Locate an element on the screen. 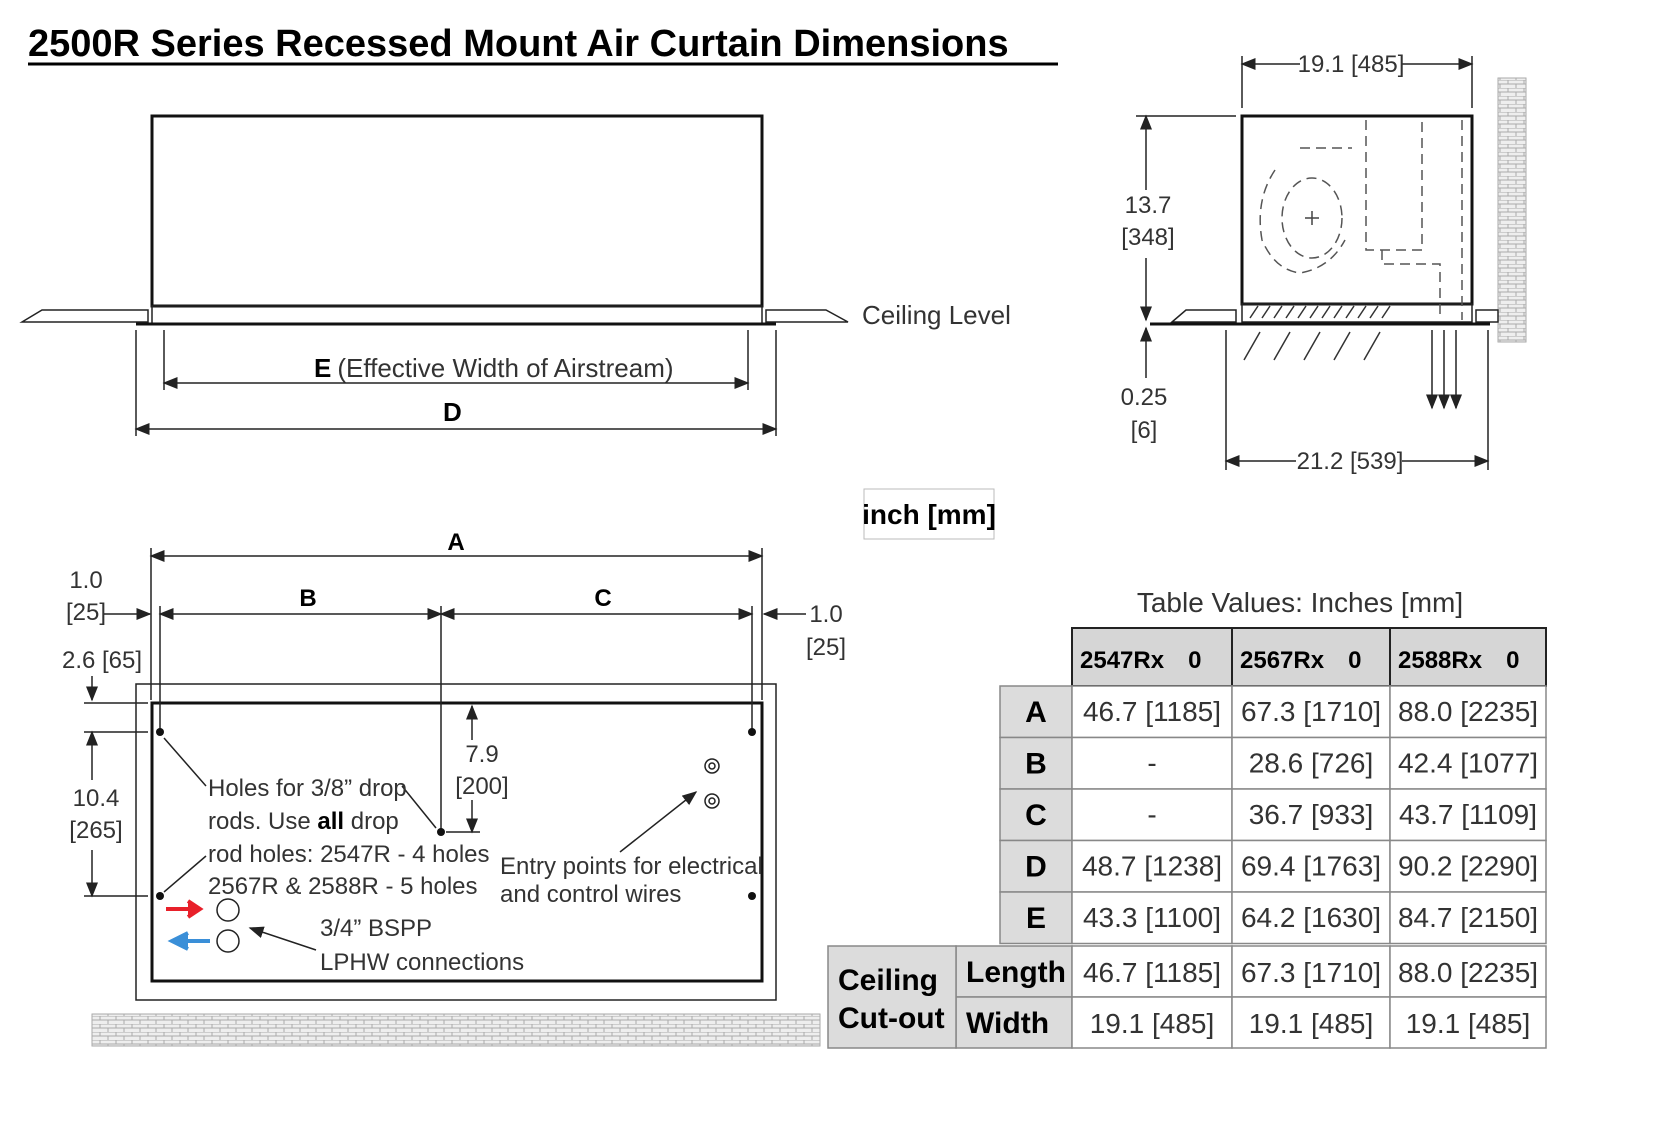  table-value: 43.7 [1109] is located at coordinates (1468, 814).